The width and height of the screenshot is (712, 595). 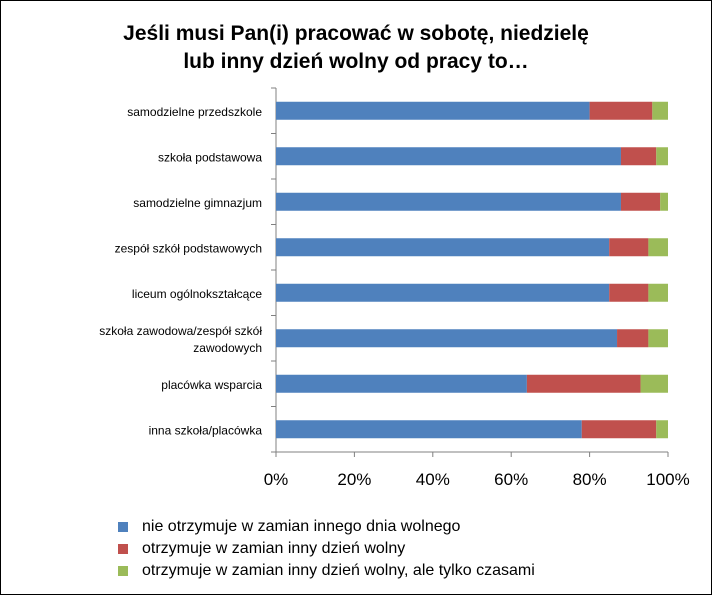 I want to click on category-label: samodzielne przedszkole, so click(x=194, y=112).